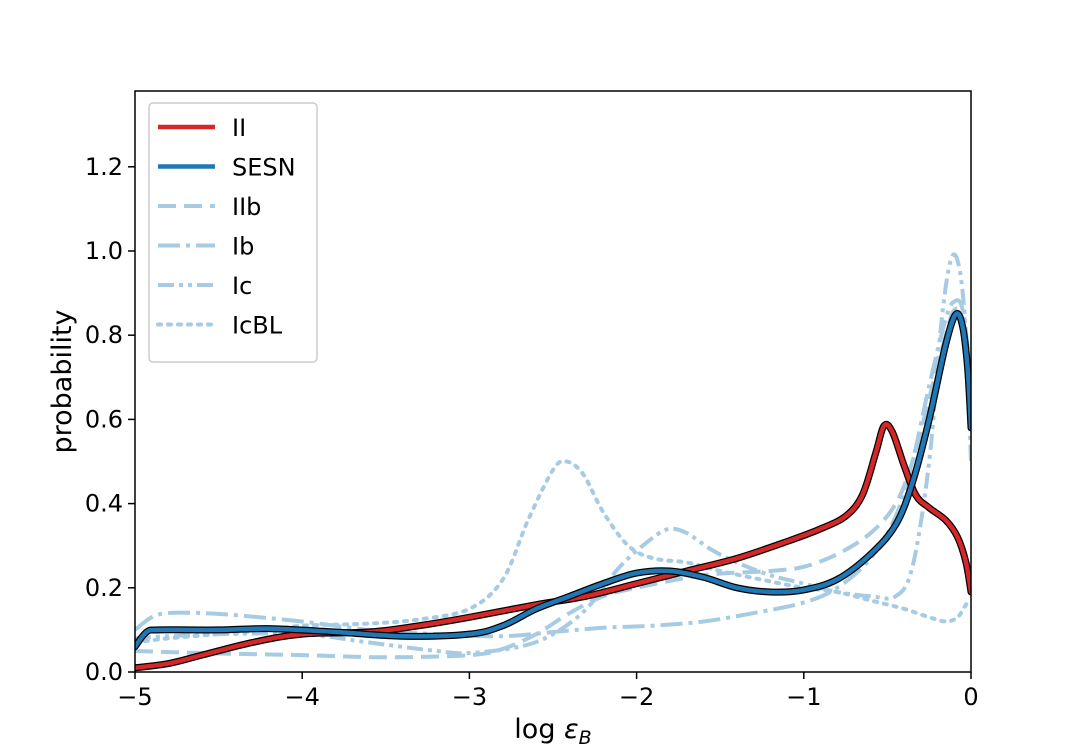 The image size is (1080, 756). I want to click on x-tick-label: −5, so click(134, 697).